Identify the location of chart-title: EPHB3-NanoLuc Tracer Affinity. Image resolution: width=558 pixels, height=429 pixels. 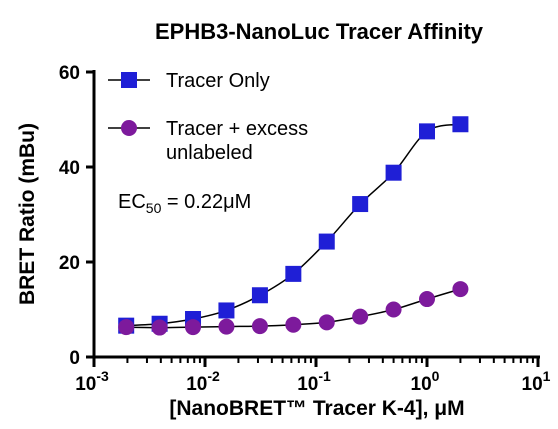
(319, 31).